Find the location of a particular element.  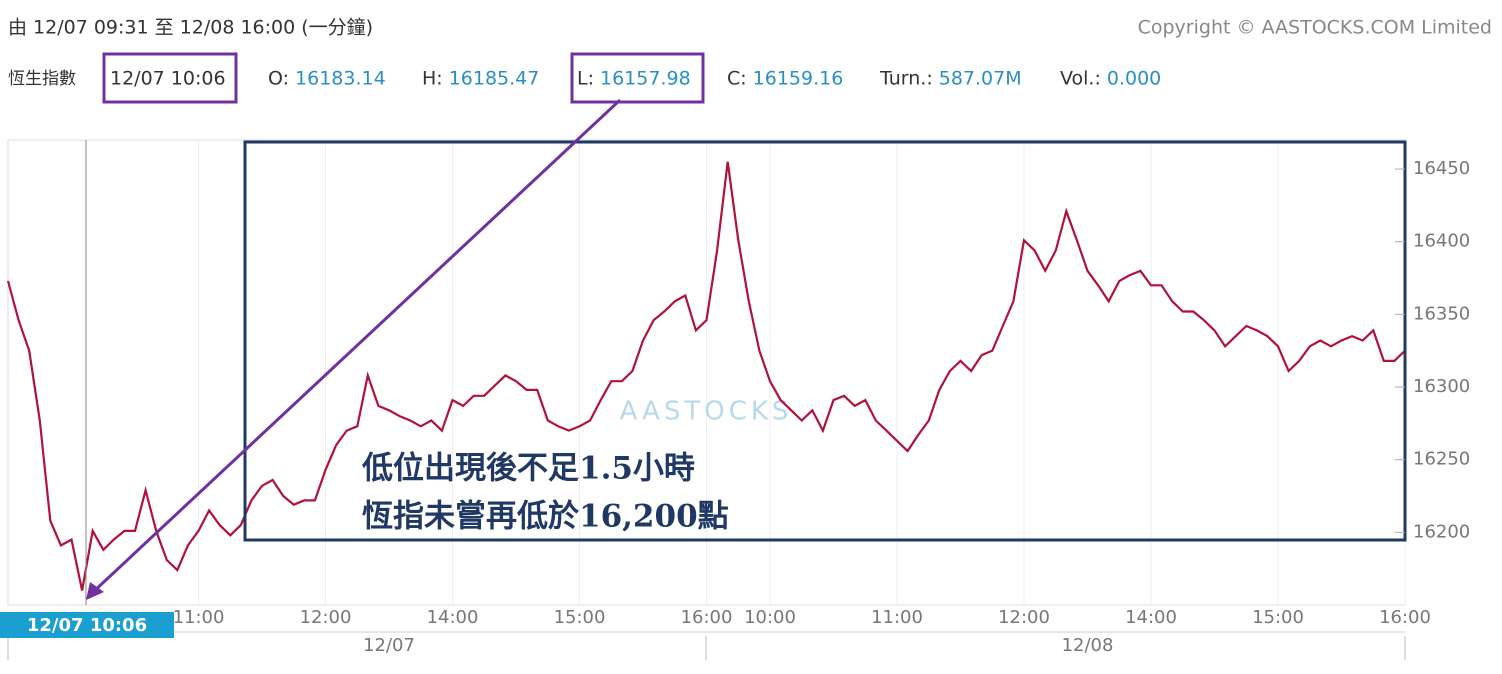

cursor-label: 12/07 10:06 is located at coordinates (87, 625).